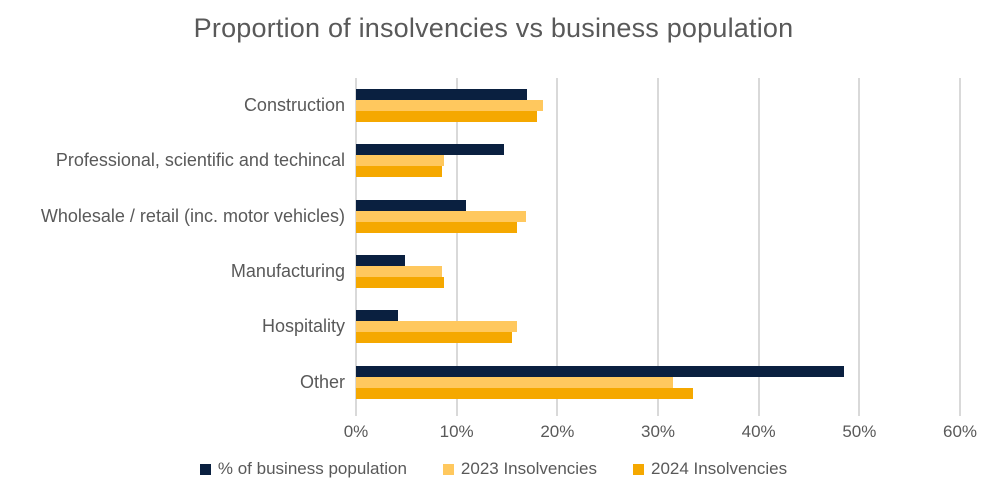 The width and height of the screenshot is (987, 487). I want to click on legend-item-0: % of business population, so click(303, 469).